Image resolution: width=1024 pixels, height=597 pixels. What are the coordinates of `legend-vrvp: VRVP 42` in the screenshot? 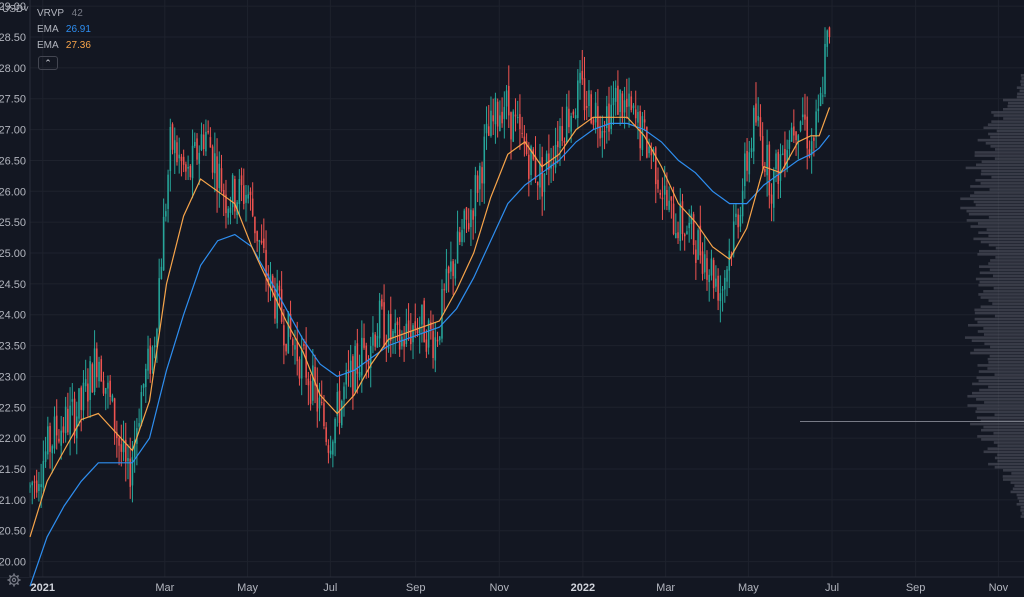 It's located at (64, 14).